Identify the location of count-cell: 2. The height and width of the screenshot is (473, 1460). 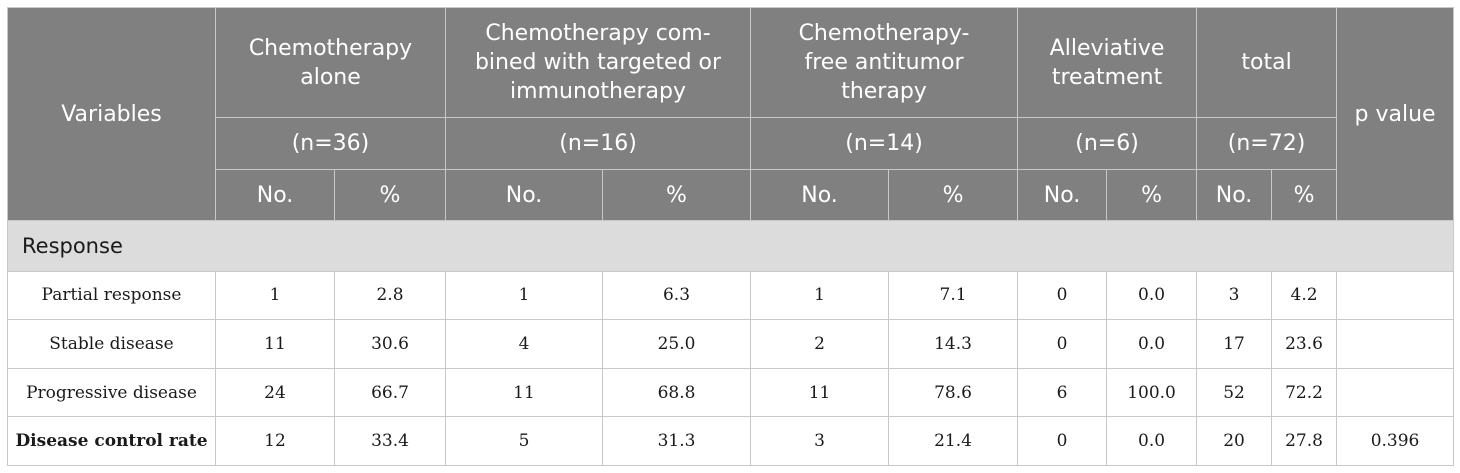
(820, 344).